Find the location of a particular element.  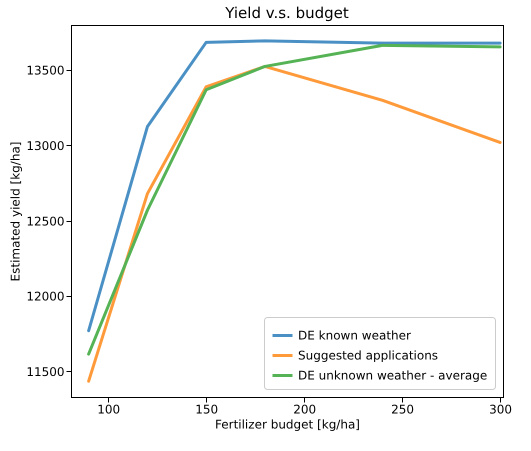

legend-label: Suggested applications is located at coordinates (368, 355).